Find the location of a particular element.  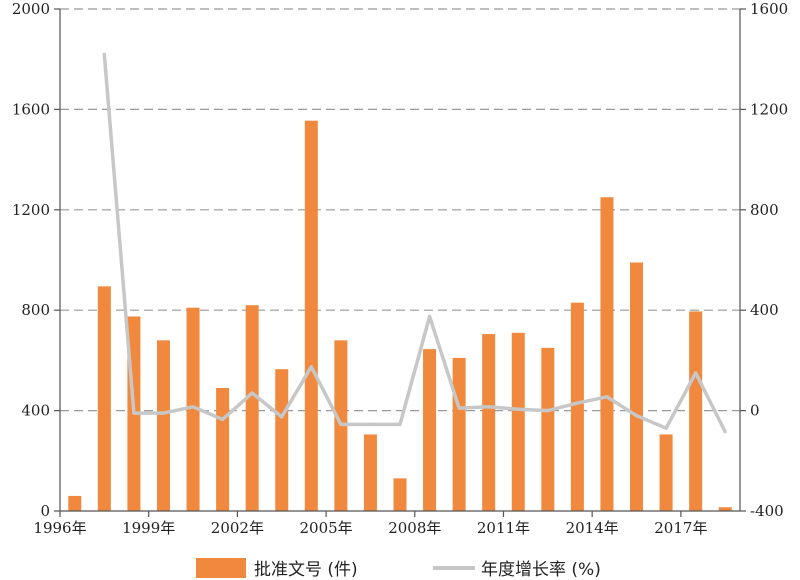

legend-line-label: 年度增长率 (%) is located at coordinates (541, 570).